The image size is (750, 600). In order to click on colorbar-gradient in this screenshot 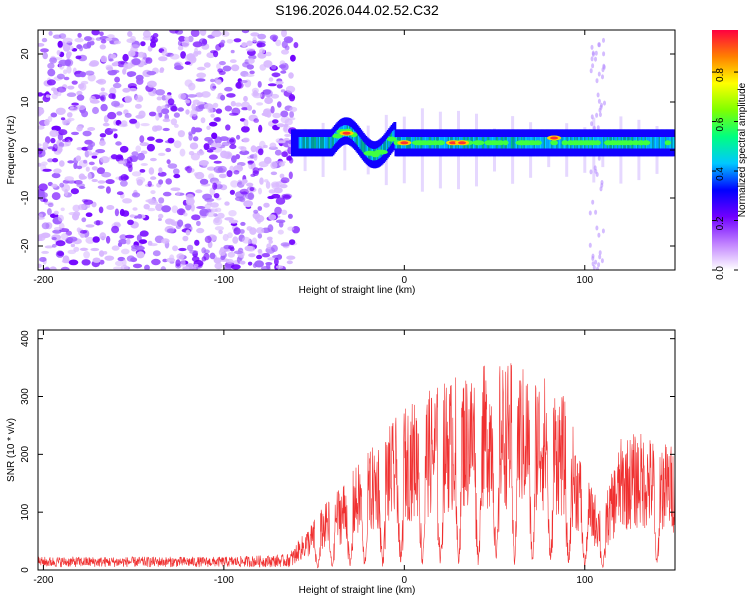, I will do `click(725, 150)`.